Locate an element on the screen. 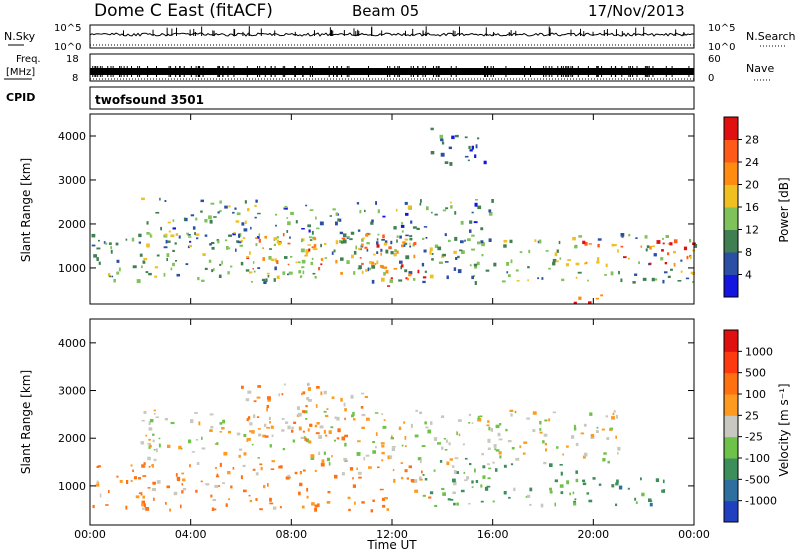  nsearch-tick-top: 10^5 is located at coordinates (721, 28).